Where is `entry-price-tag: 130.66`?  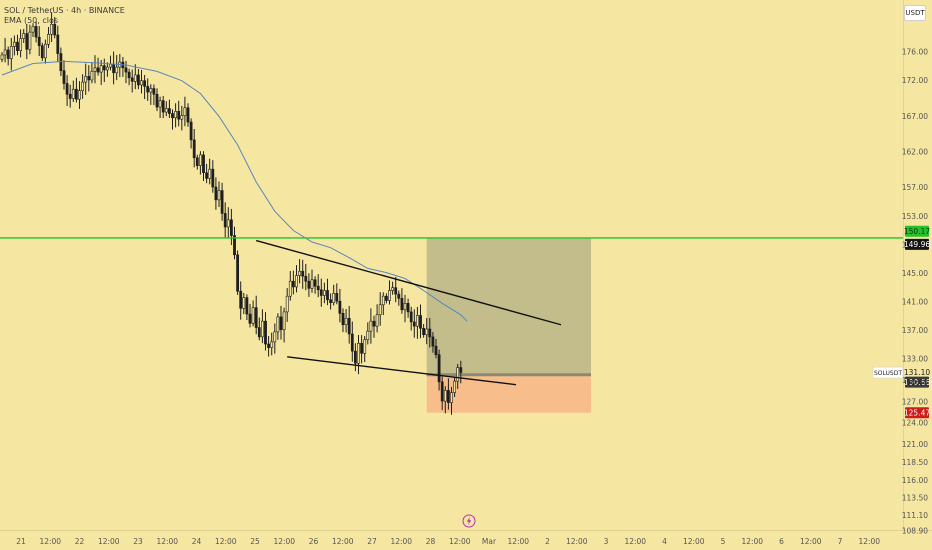 entry-price-tag: 130.66 is located at coordinates (917, 382).